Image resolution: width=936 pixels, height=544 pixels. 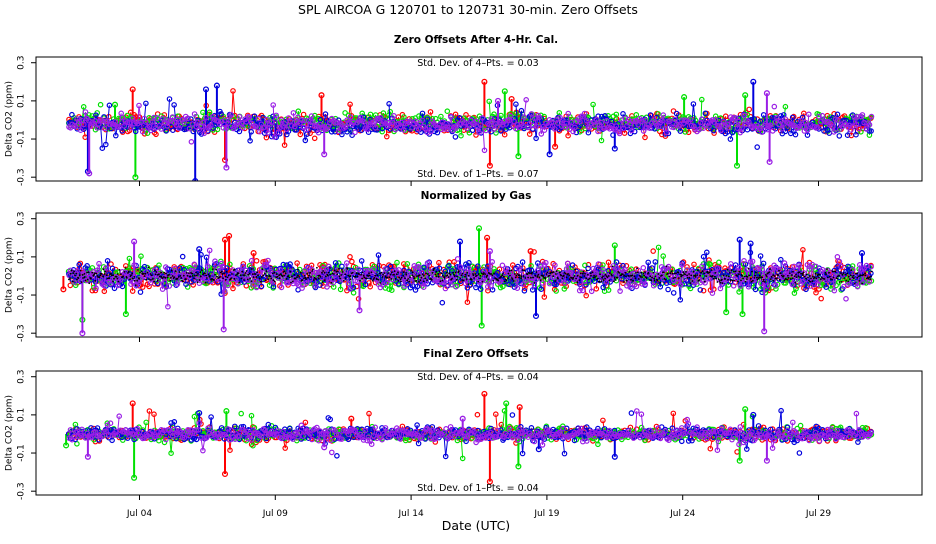 I want to click on annotation-top: Std. Dev. of 4–Pts. = 0.03, so click(x=477, y=63).